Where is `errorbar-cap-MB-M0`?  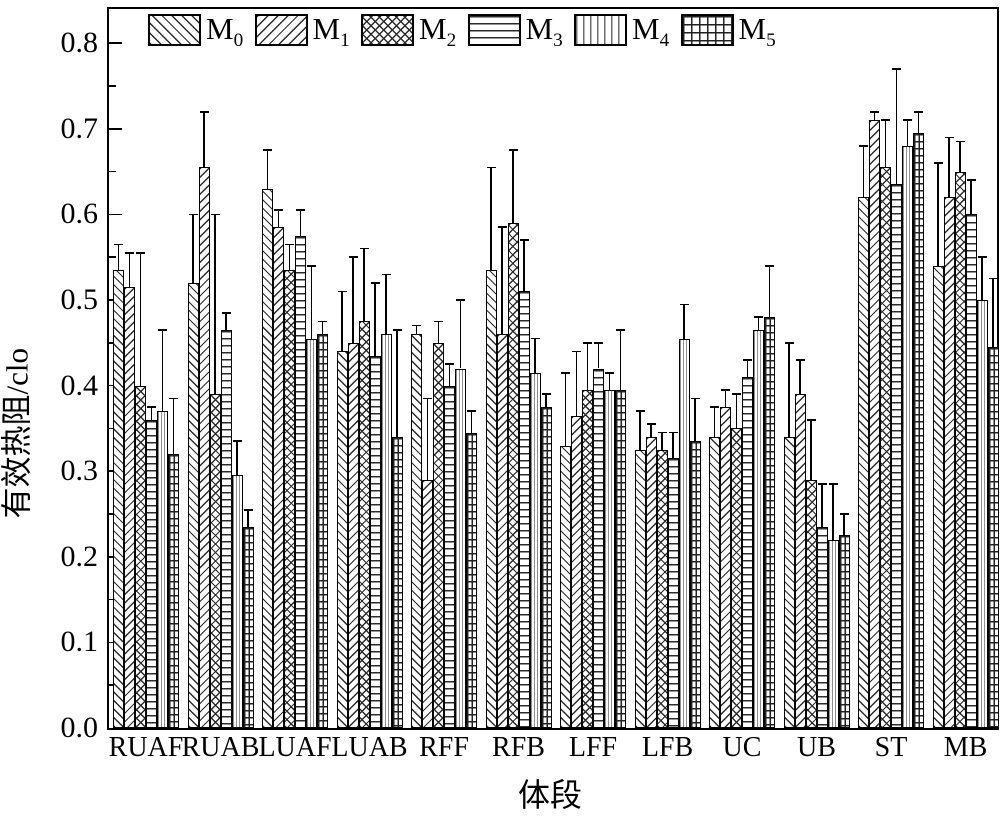
errorbar-cap-MB-M0 is located at coordinates (938, 163).